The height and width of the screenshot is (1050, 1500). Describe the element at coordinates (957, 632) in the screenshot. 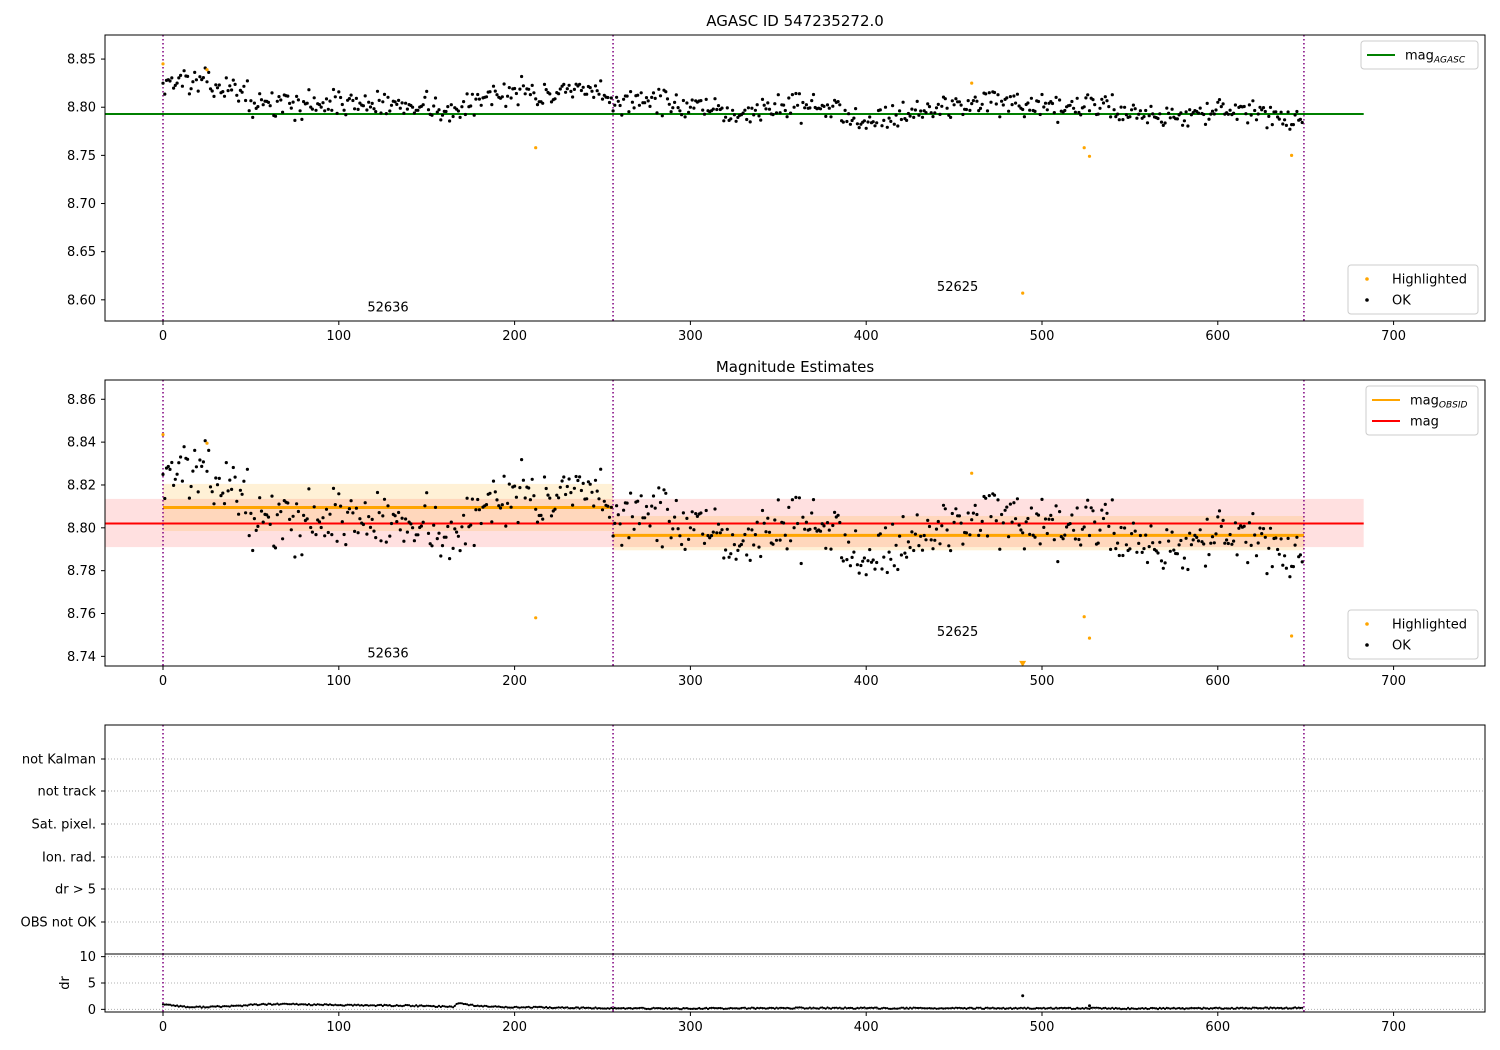

I see `obsid-label: 52625` at that location.